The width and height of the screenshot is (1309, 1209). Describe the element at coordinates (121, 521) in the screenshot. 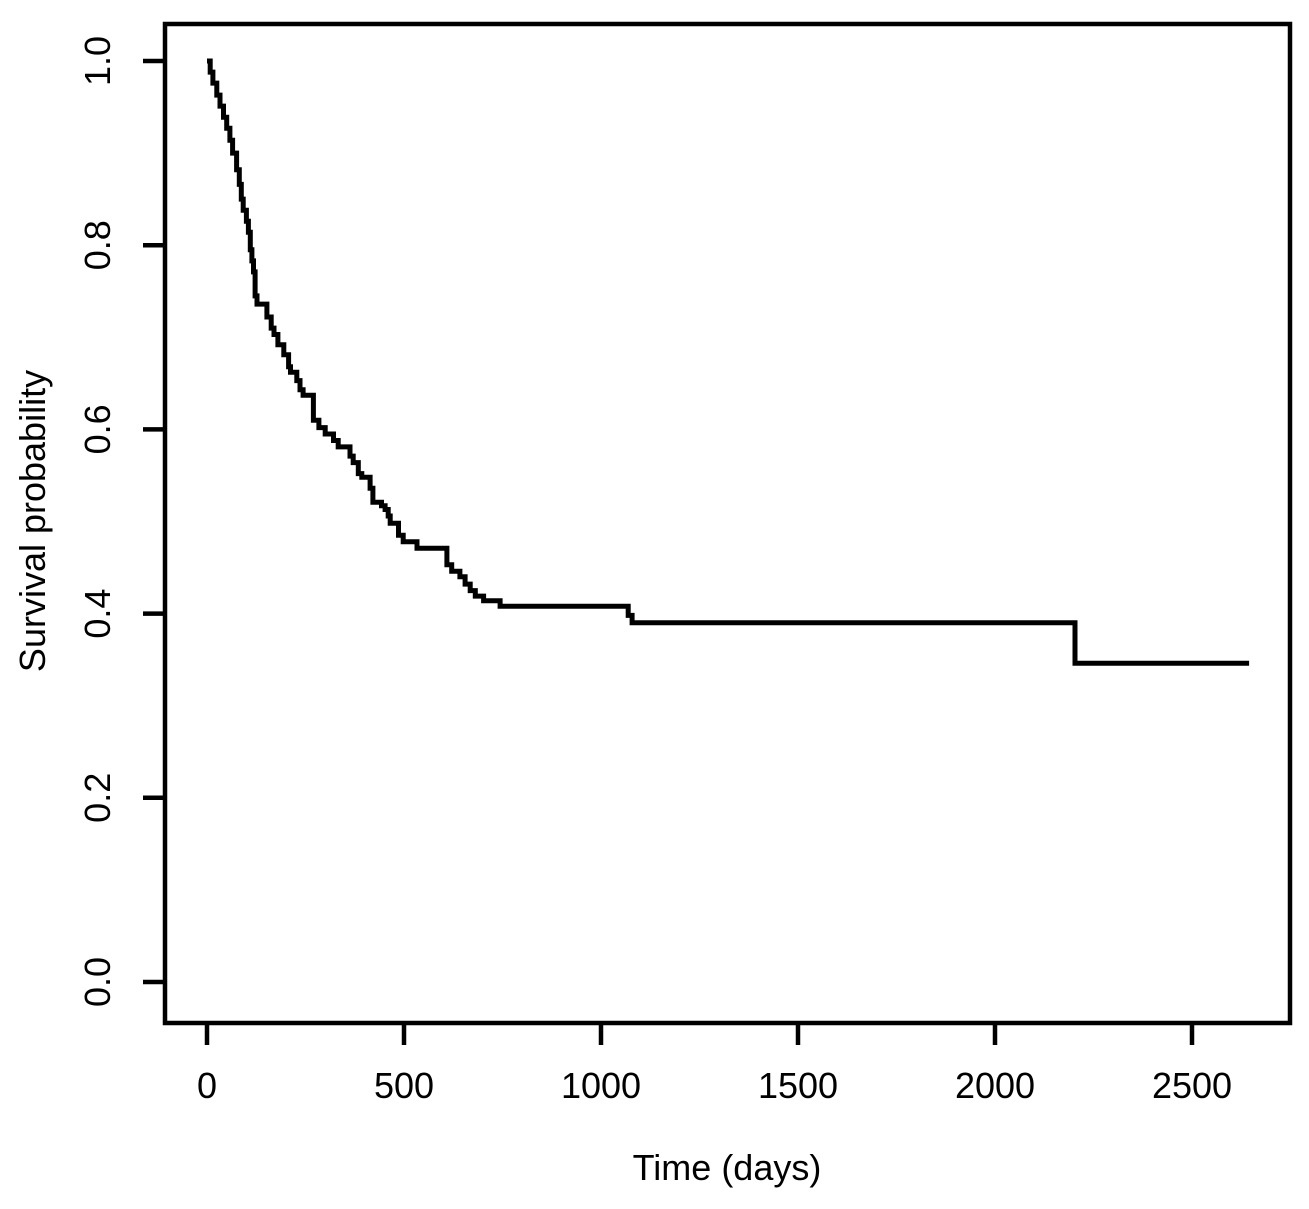

I see `y-axis-ticks: 0.0 0.2 0.4 0.6 0.8 1.0` at that location.